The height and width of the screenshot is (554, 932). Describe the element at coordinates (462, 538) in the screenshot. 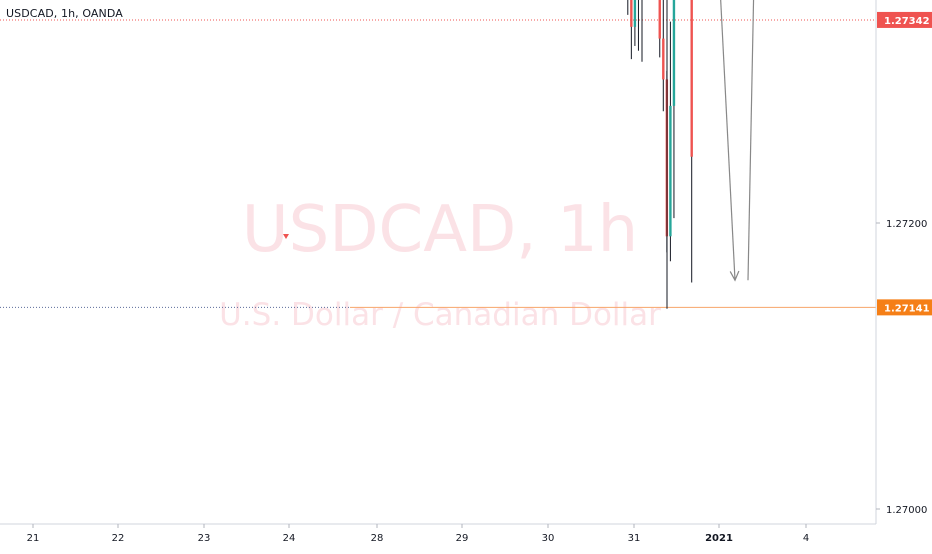

I see `x-tick-label: 29` at that location.